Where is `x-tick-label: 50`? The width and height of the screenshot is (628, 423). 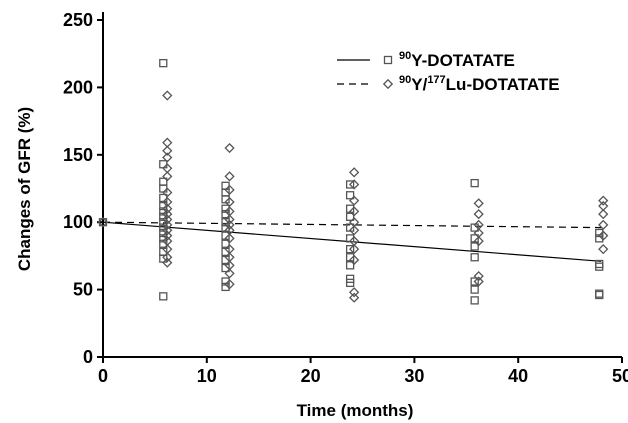
x-tick-label: 50 is located at coordinates (620, 376).